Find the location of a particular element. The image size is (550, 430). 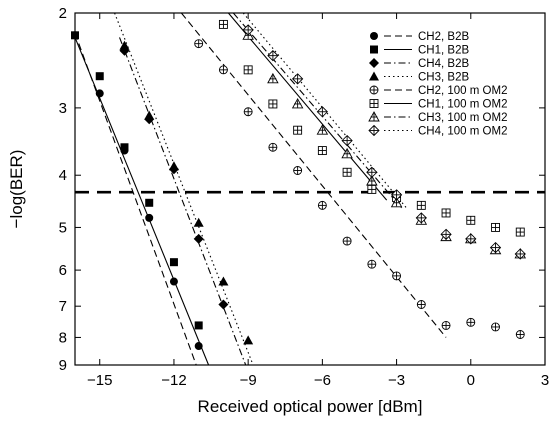

y-axis-title: −log(BER) is located at coordinates (16, 189).